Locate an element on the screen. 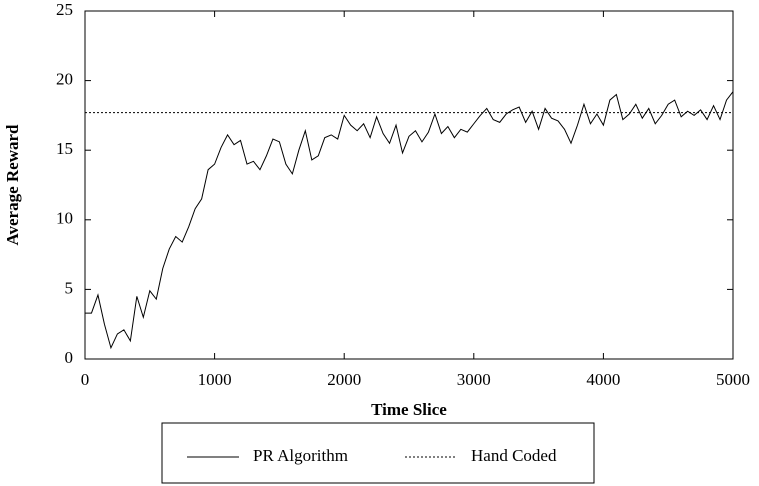 Image resolution: width=759 pixels, height=486 pixels. x-tick-label: 2000 is located at coordinates (344, 379).